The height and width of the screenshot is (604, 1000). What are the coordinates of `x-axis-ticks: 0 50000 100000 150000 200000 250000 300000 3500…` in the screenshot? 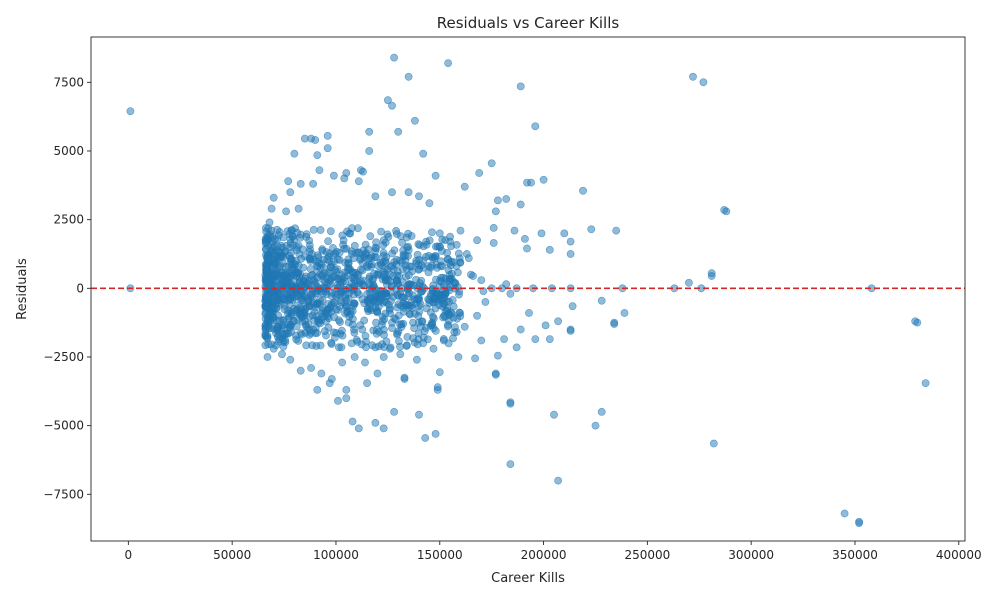 It's located at (553, 551).